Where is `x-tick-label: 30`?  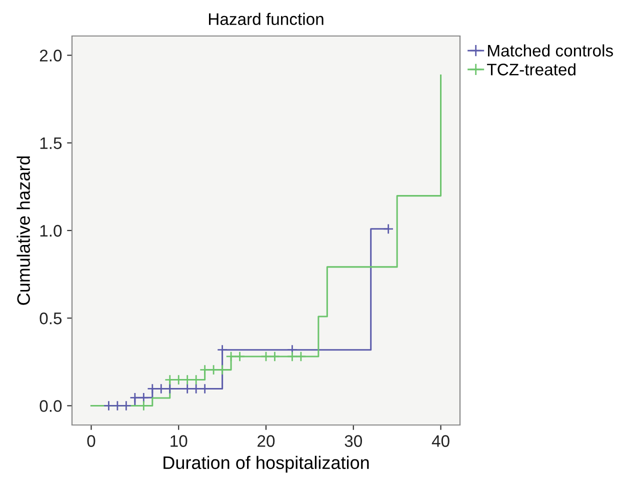
x-tick-label: 30 is located at coordinates (353, 441).